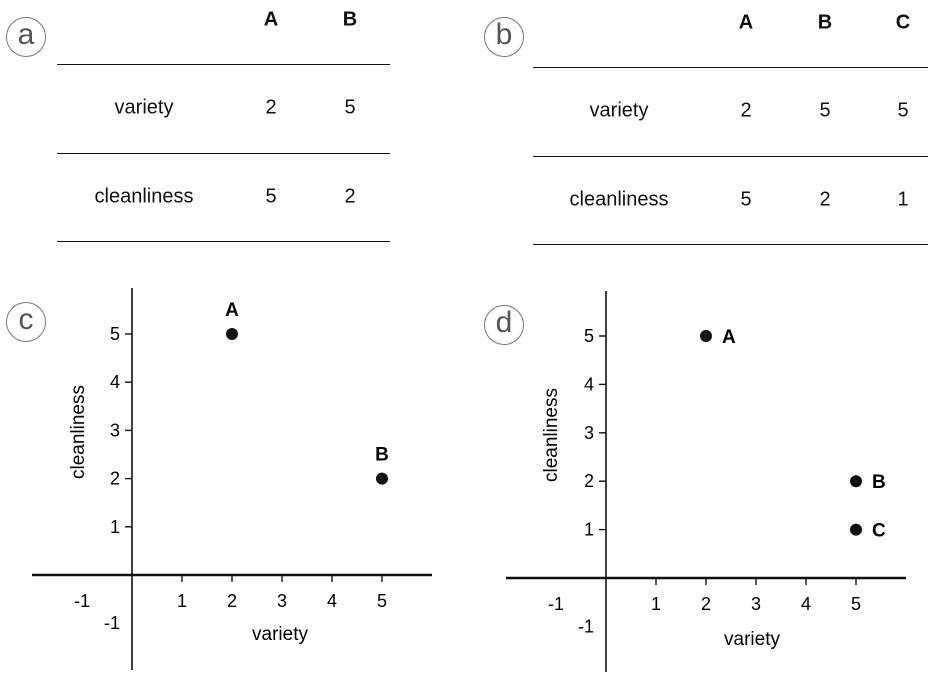 Image resolution: width=938 pixels, height=680 pixels. Describe the element at coordinates (115, 527) in the screenshot. I see `chart-c-y-tick-label: 1` at that location.